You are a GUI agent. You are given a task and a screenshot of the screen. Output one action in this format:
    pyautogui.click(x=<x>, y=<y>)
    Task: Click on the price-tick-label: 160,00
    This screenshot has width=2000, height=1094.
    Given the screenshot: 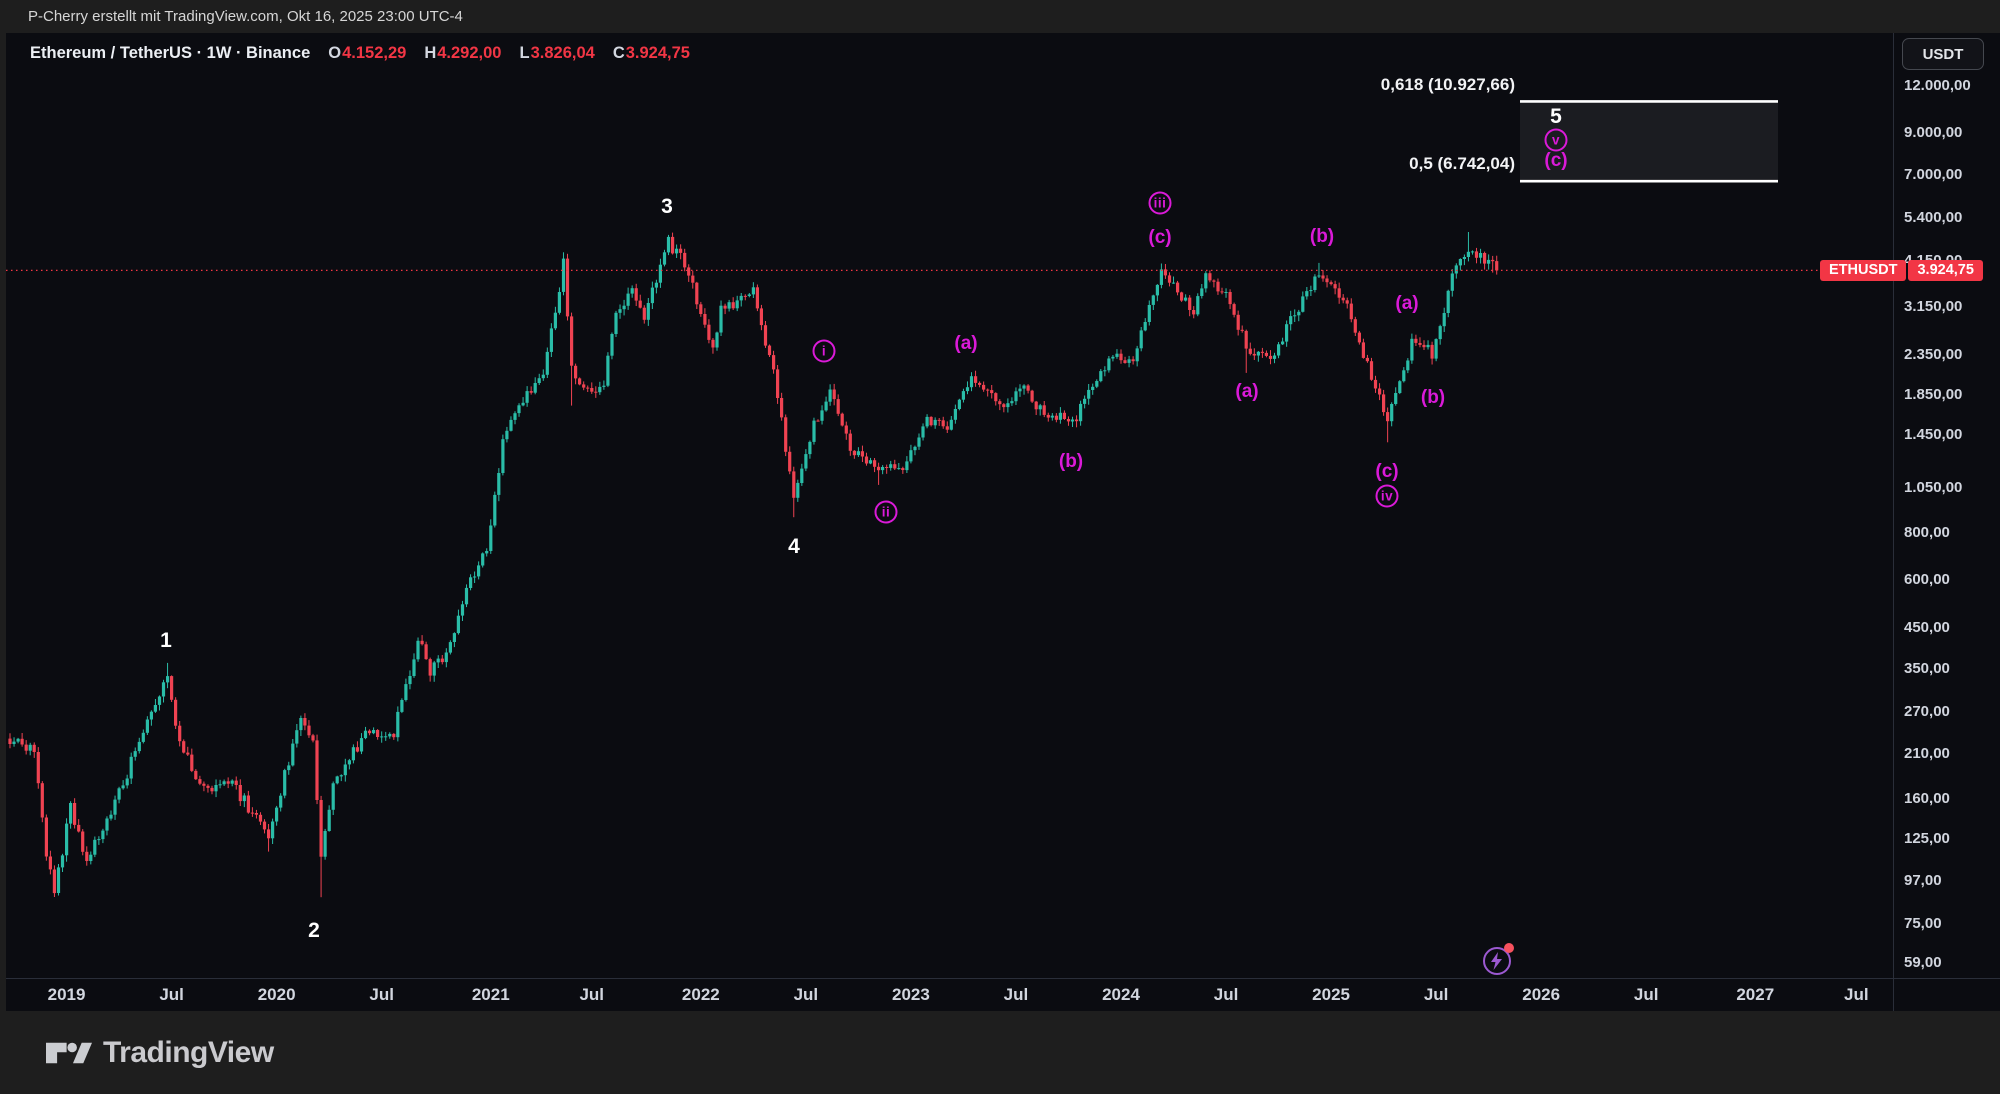 What is the action you would take?
    pyautogui.click(x=1927, y=798)
    